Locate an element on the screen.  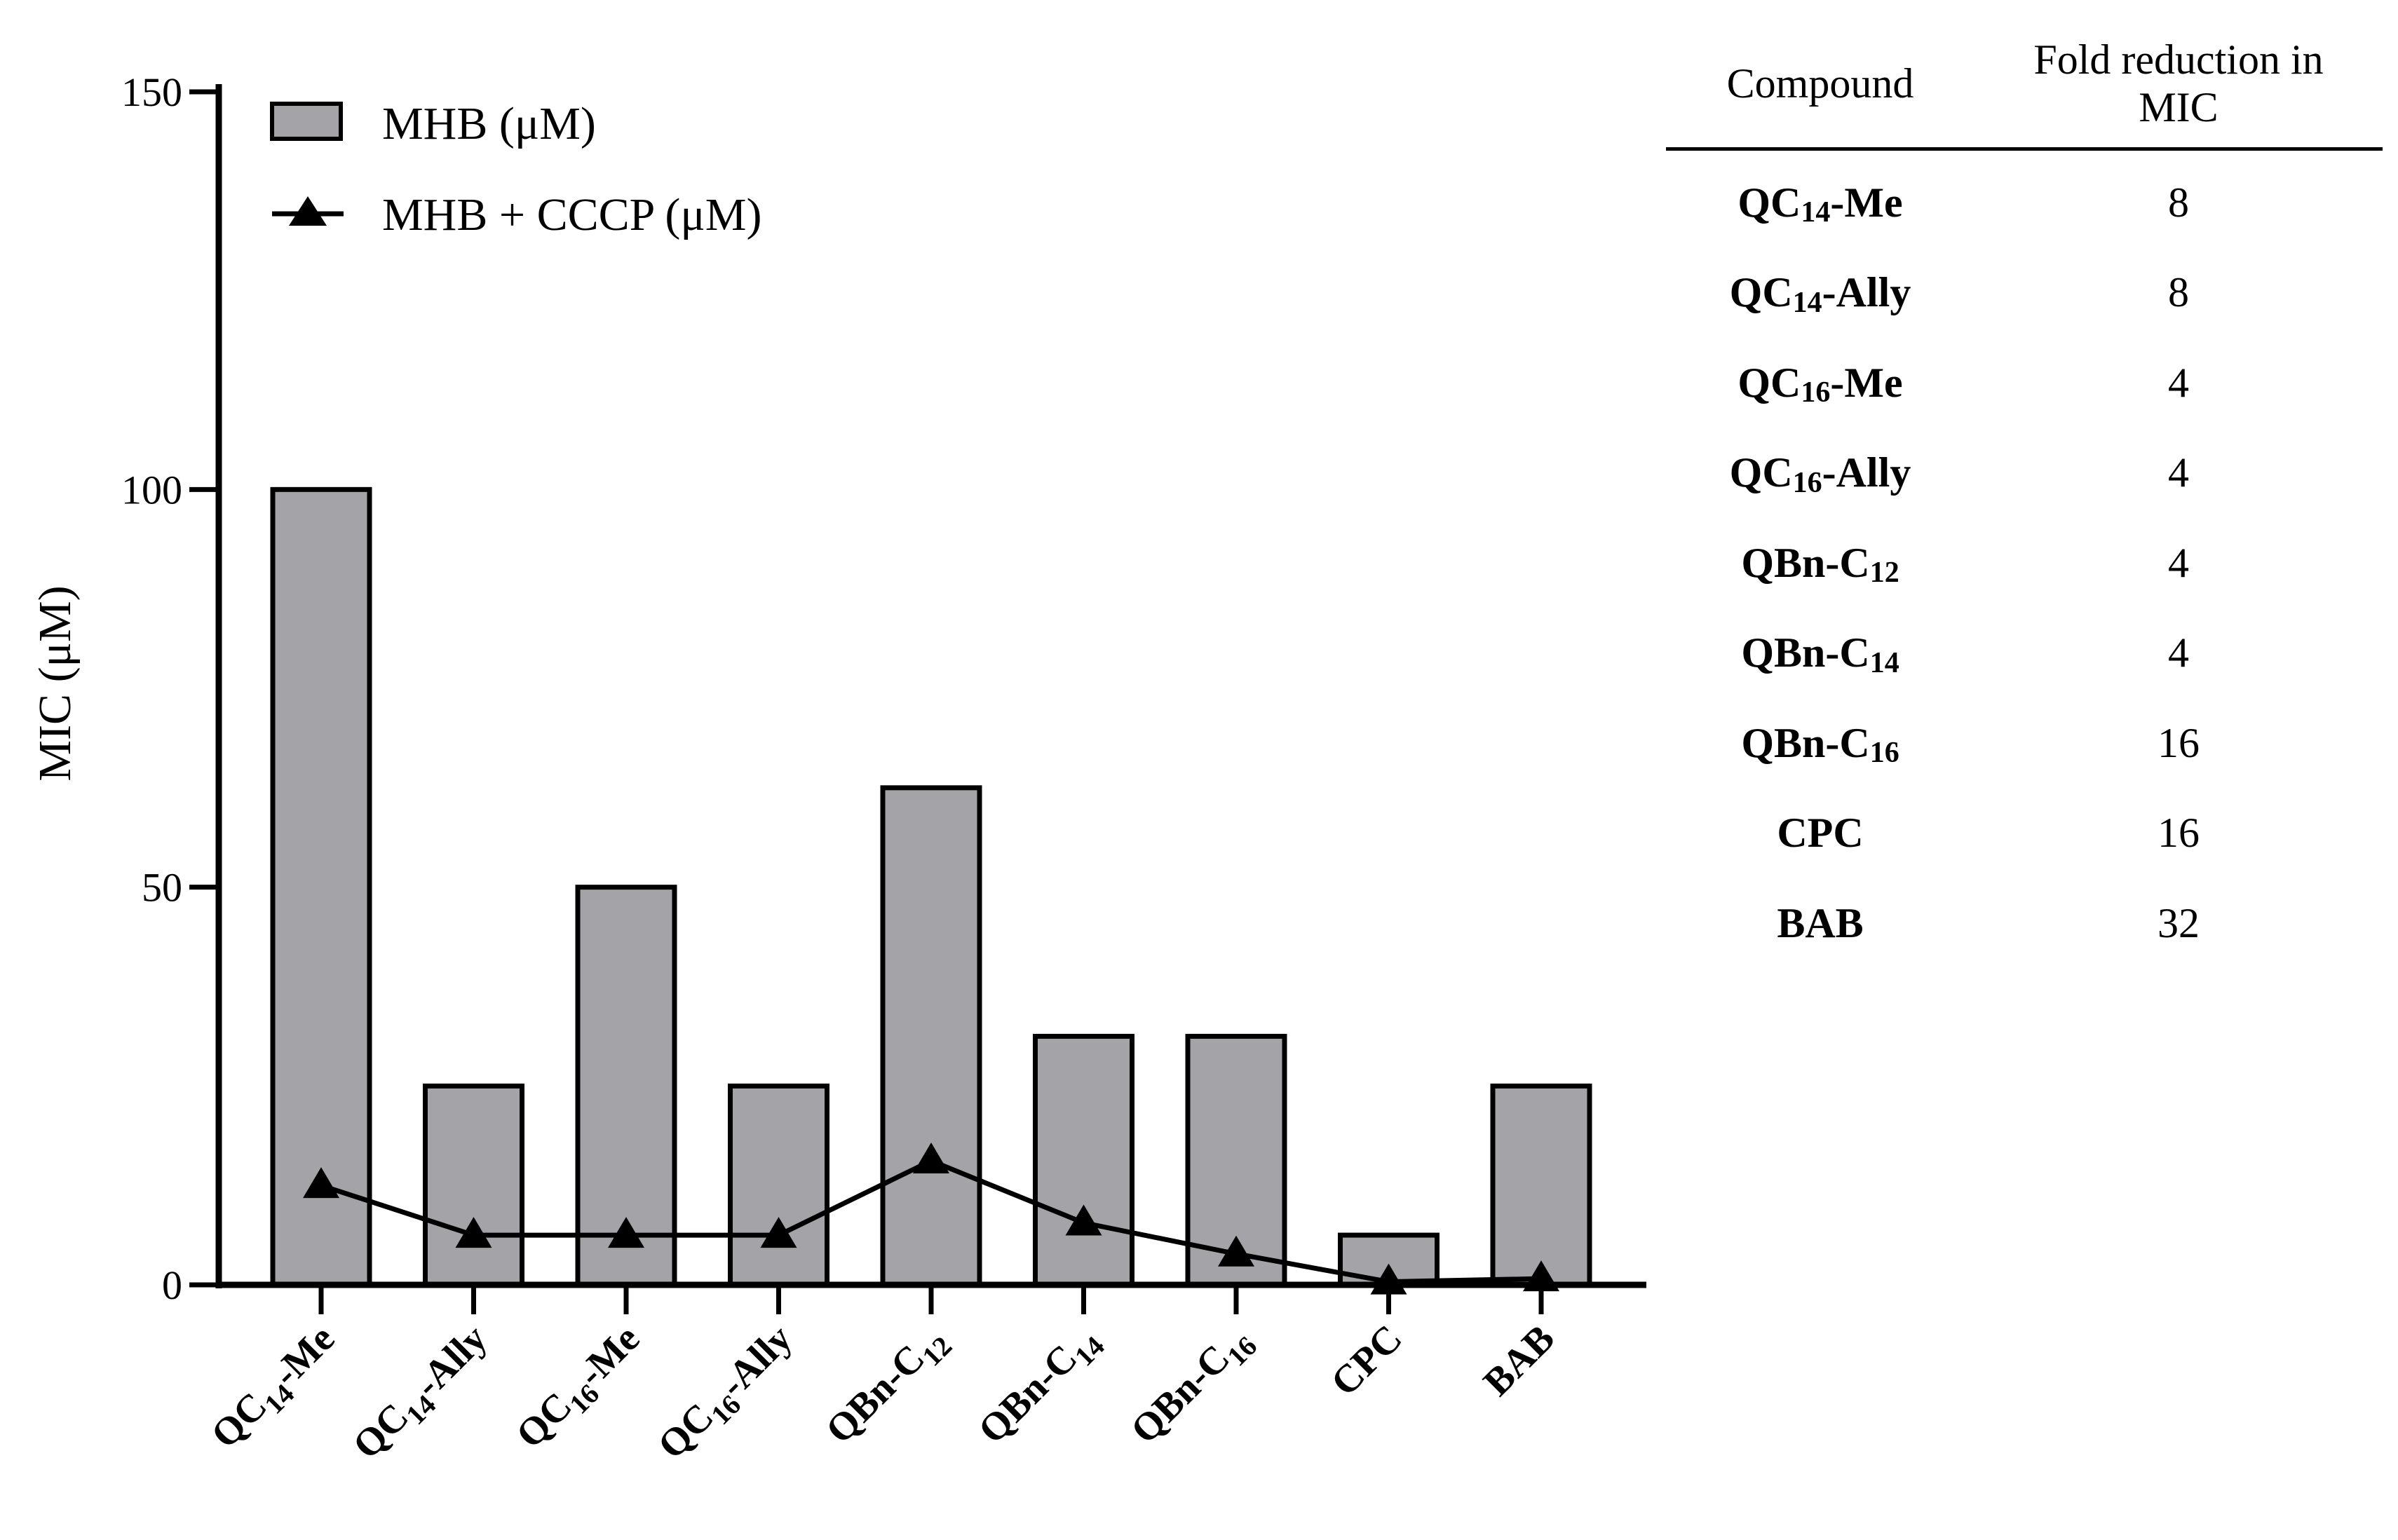
cccp-point-qc16-me is located at coordinates (626, 1232).